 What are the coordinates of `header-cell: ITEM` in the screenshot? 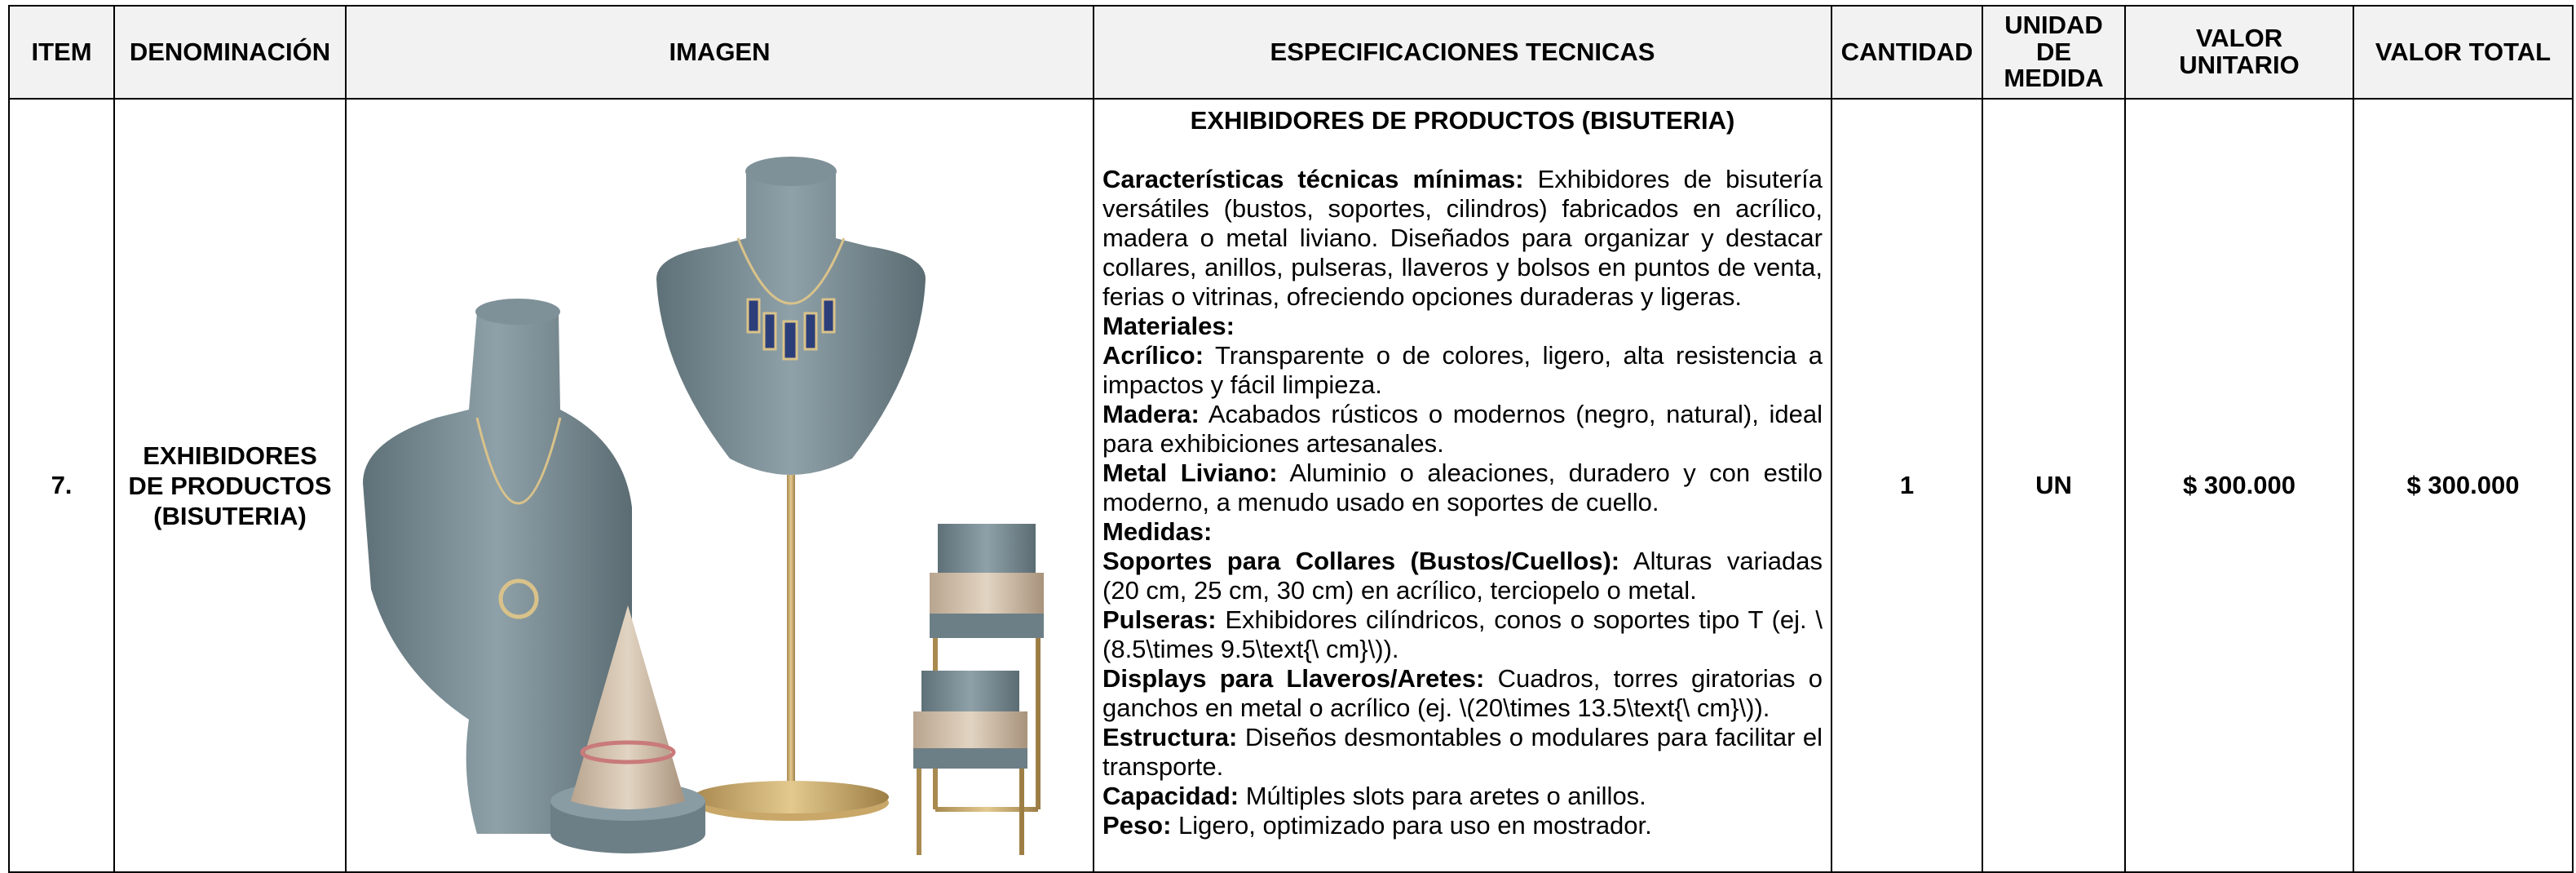 It's located at (61, 53).